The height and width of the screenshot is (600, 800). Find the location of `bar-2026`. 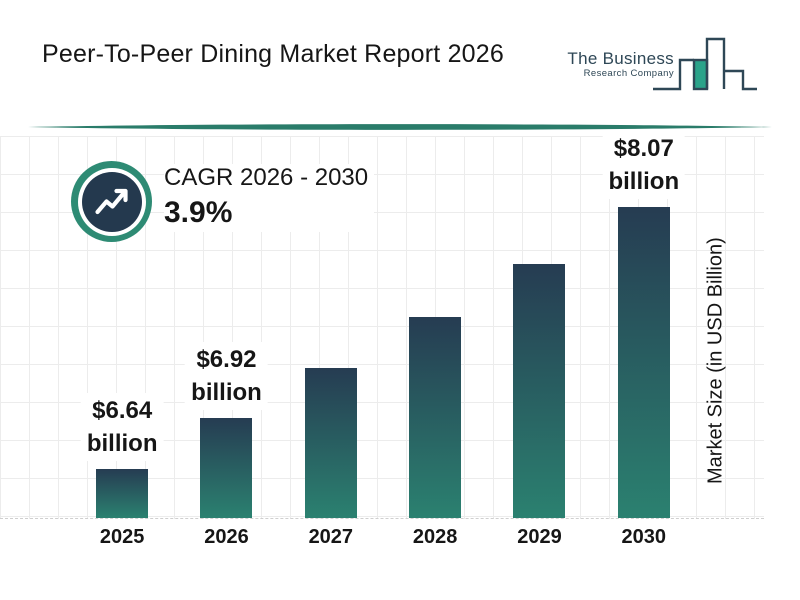

bar-2026 is located at coordinates (226, 468).